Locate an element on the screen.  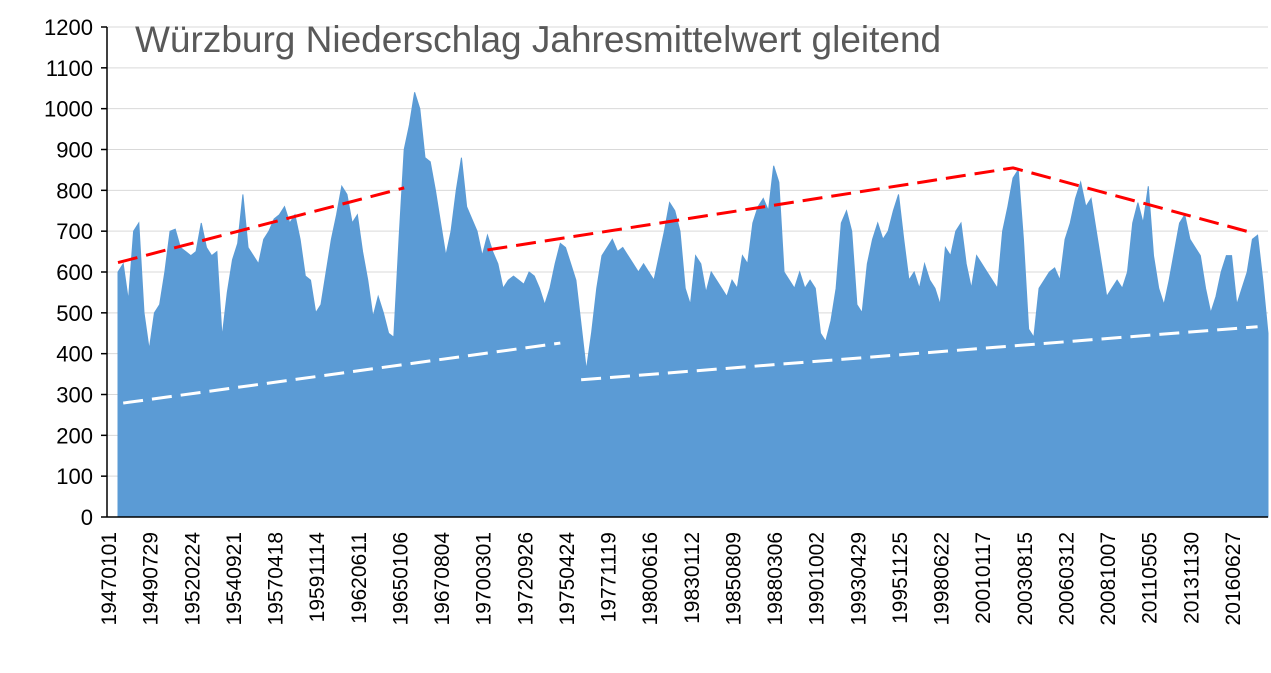
x-tick-label: 20160627 is located at coordinates (1233, 578).